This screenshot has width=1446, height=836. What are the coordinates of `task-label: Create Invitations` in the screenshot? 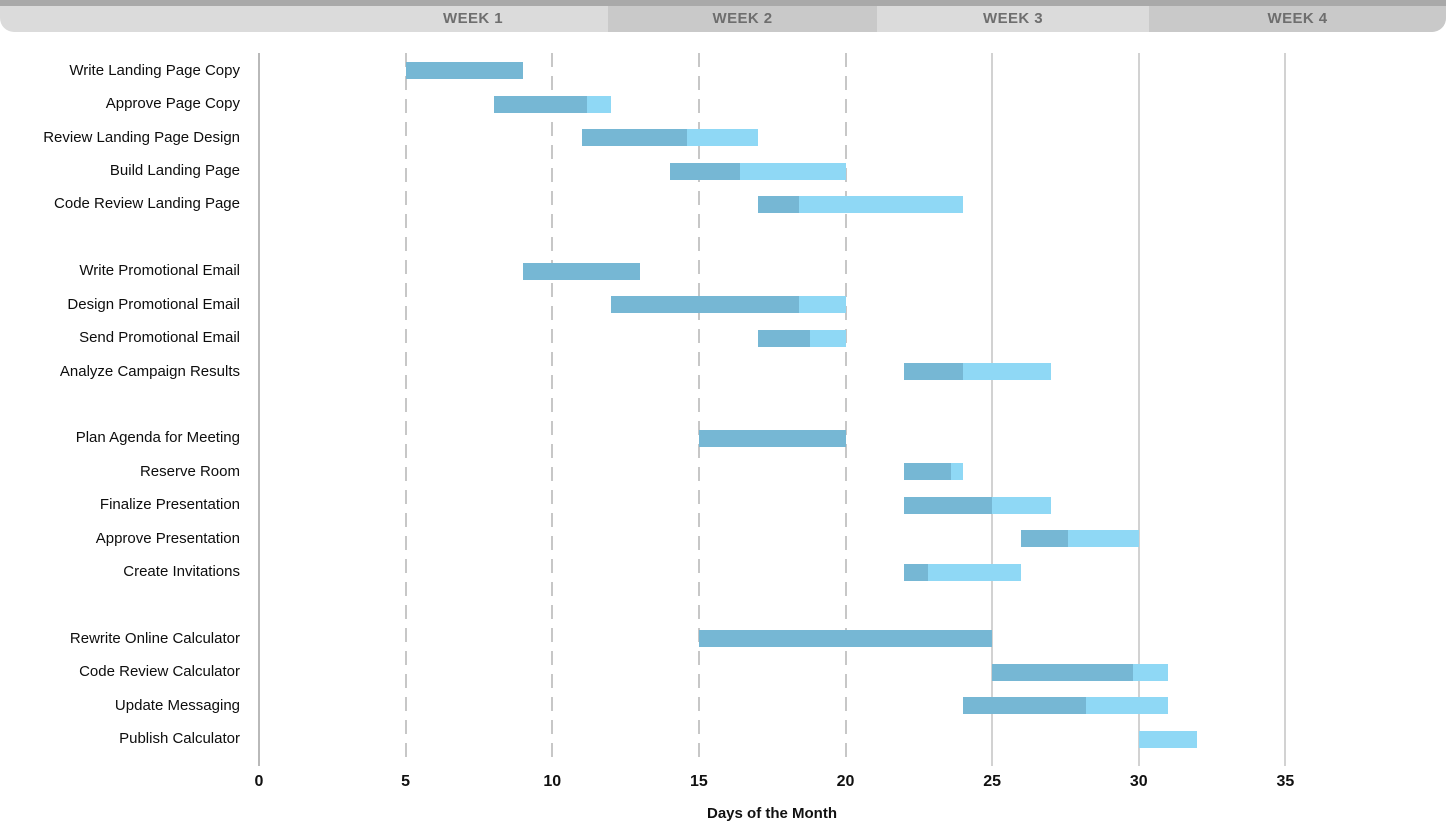 It's located at (181, 572).